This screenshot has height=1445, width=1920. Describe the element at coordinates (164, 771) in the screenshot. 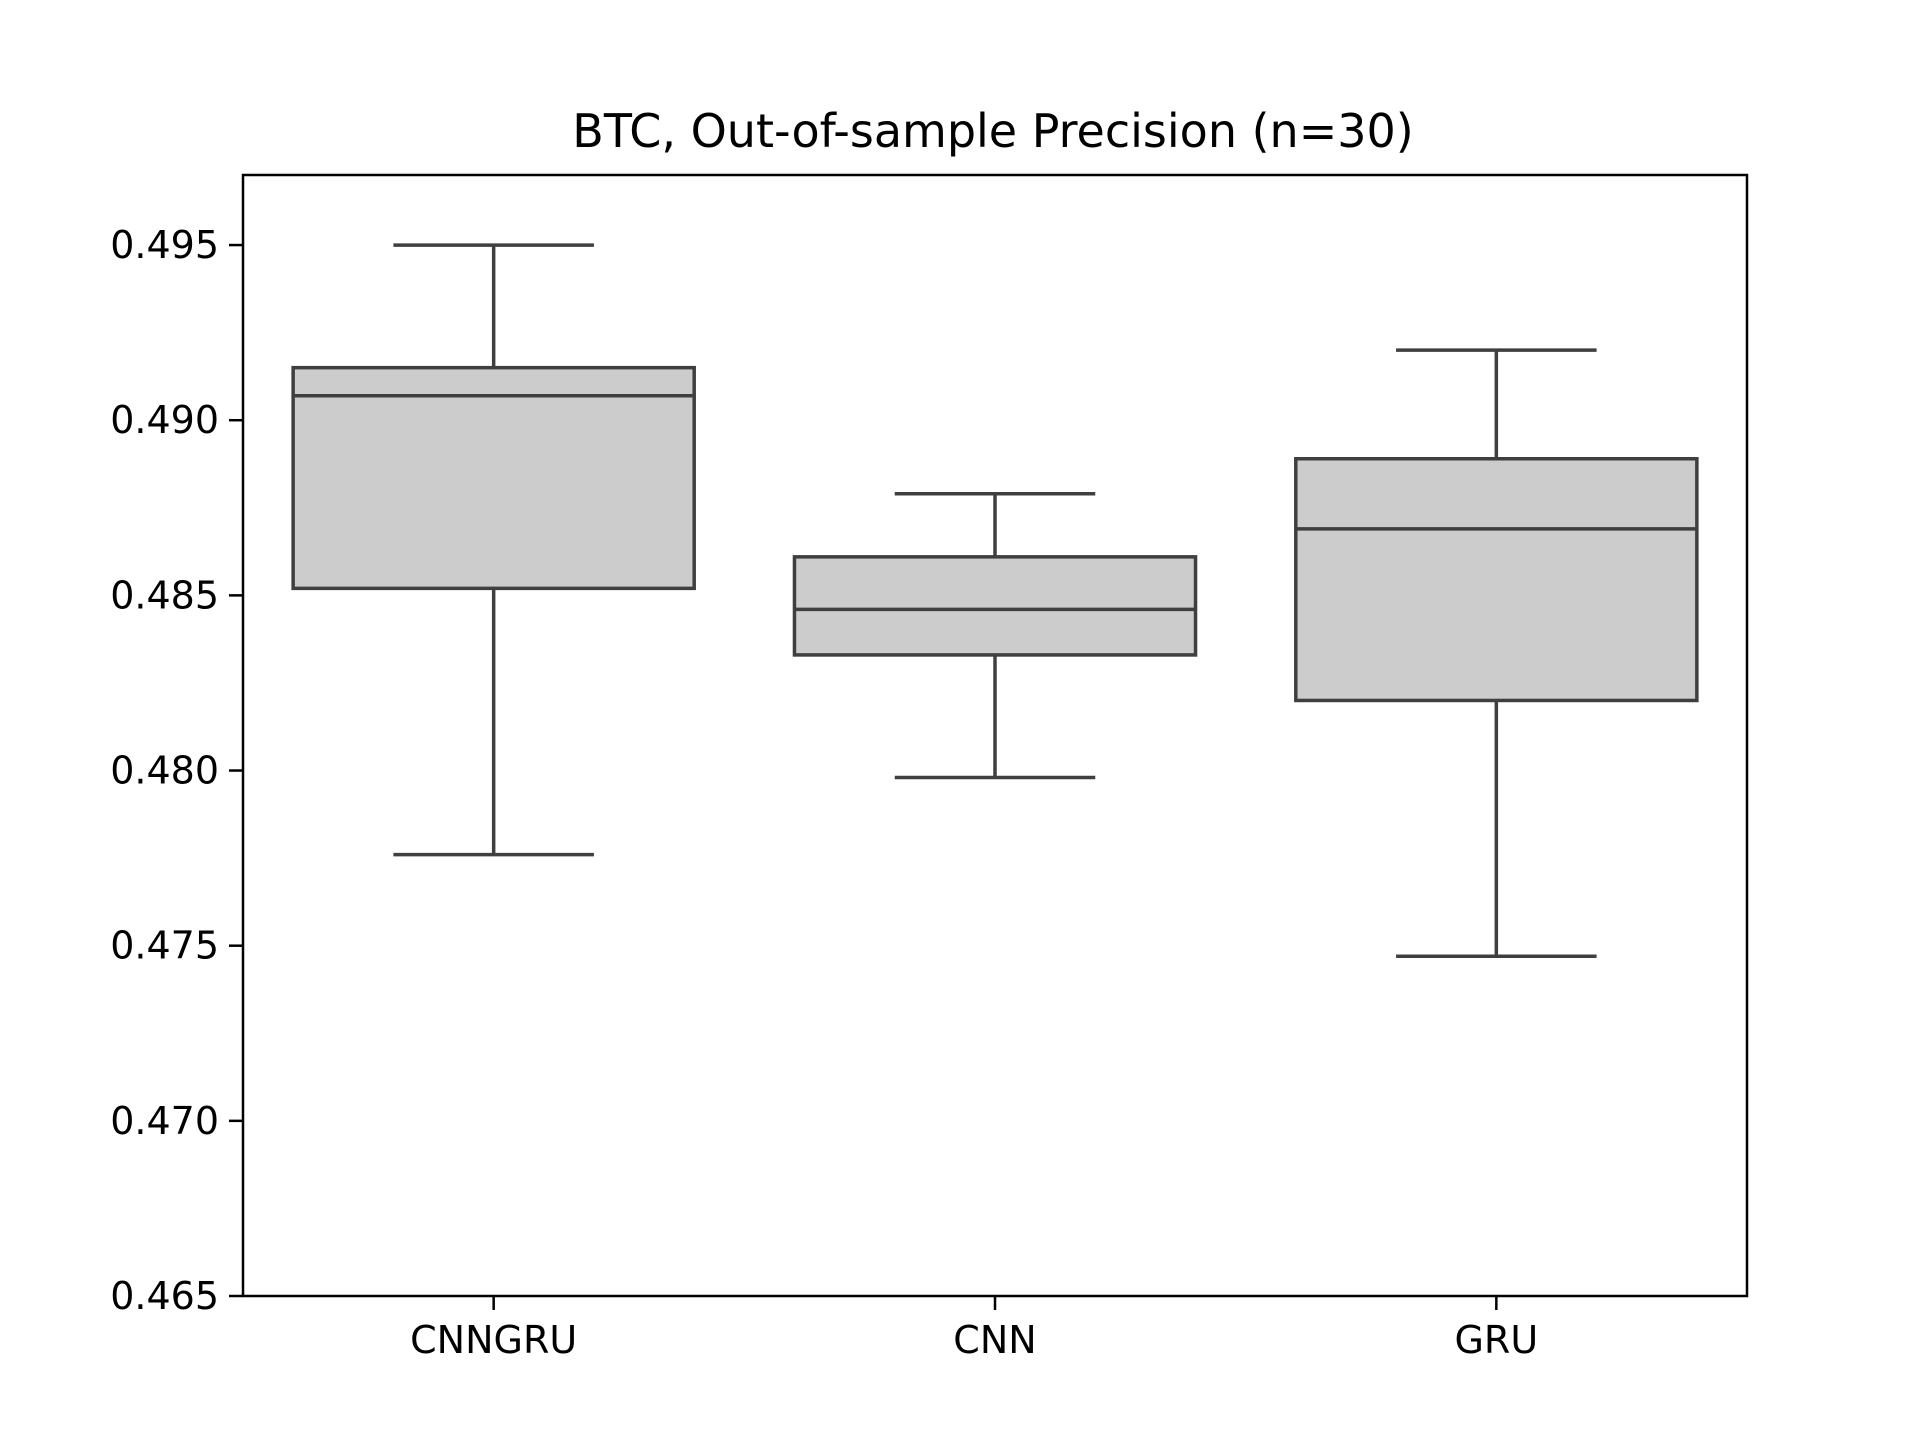

I see `y-tick-label: 0.480` at that location.